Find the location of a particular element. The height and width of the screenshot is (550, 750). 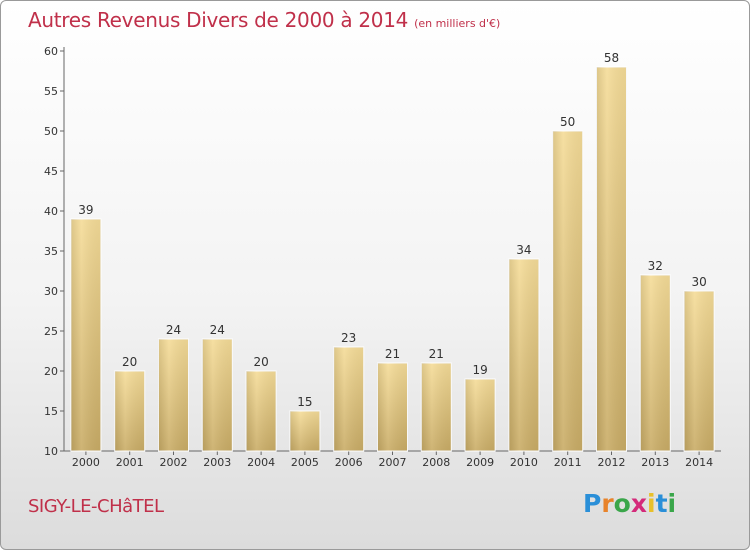

y-tick-label: 35 is located at coordinates (51, 251).